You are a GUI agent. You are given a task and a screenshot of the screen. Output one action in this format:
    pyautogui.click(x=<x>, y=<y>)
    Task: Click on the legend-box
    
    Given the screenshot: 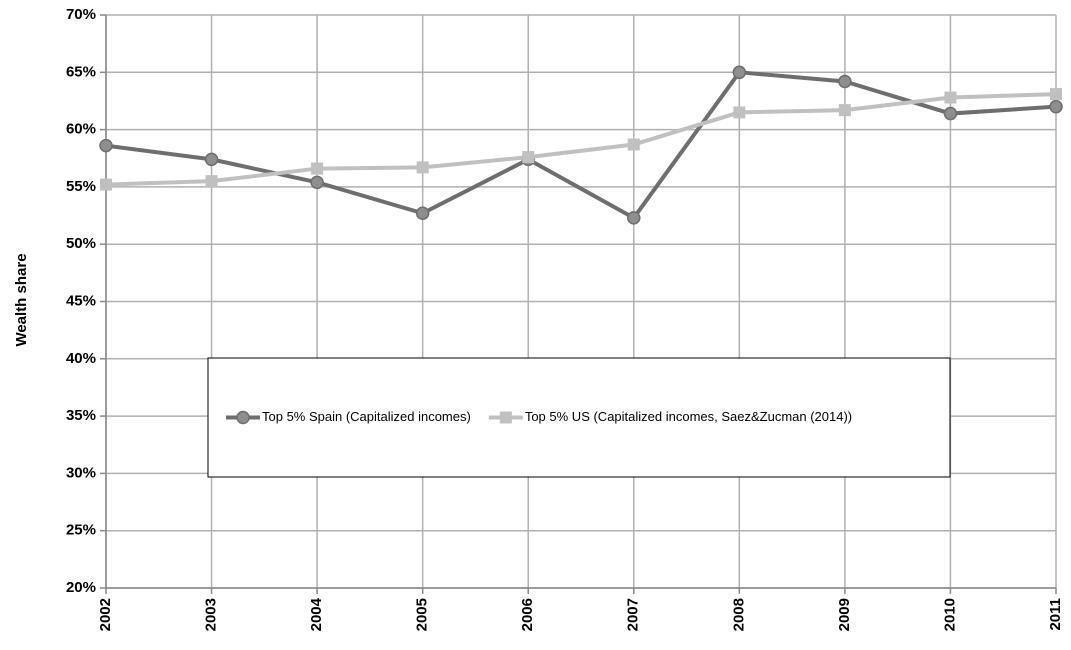 What is the action you would take?
    pyautogui.click(x=579, y=417)
    